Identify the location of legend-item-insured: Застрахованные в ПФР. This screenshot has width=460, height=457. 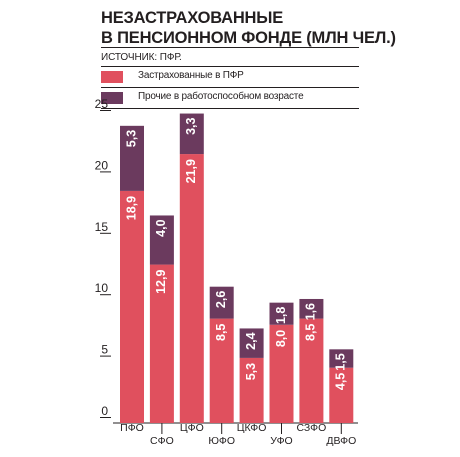
(230, 77).